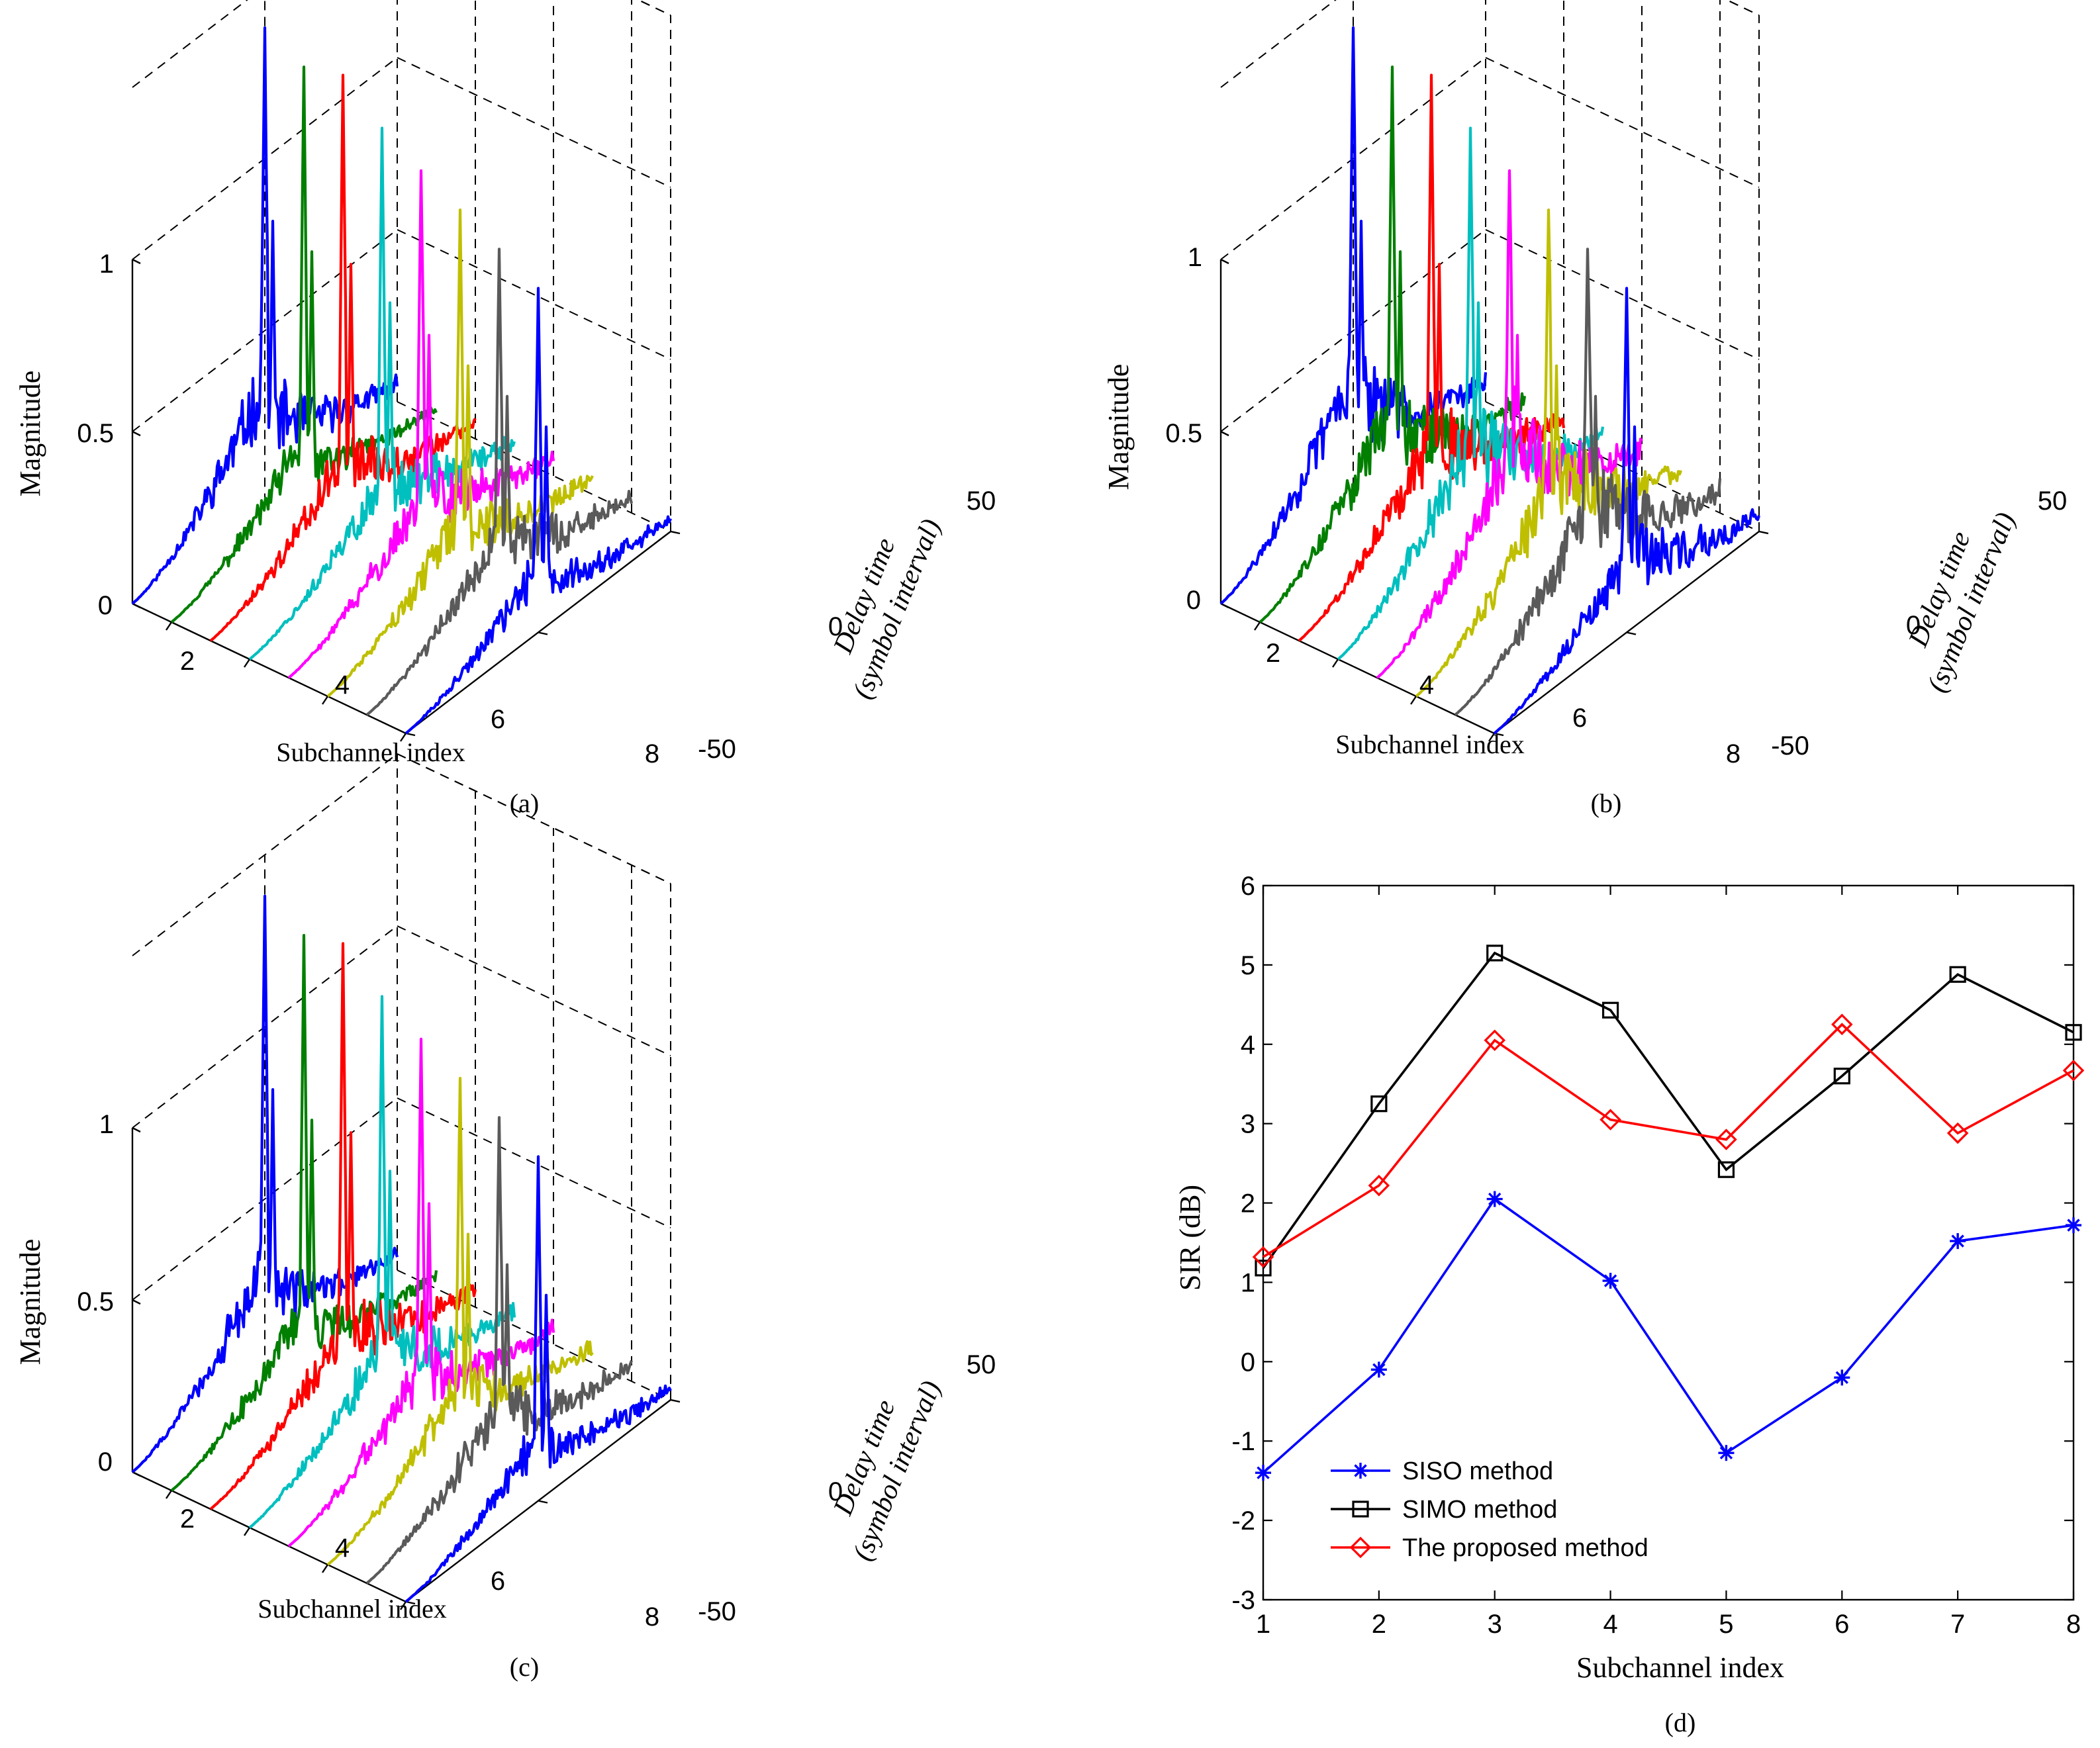  Describe the element at coordinates (105, 605) in the screenshot. I see `panel-a-ztick-0: 0` at that location.